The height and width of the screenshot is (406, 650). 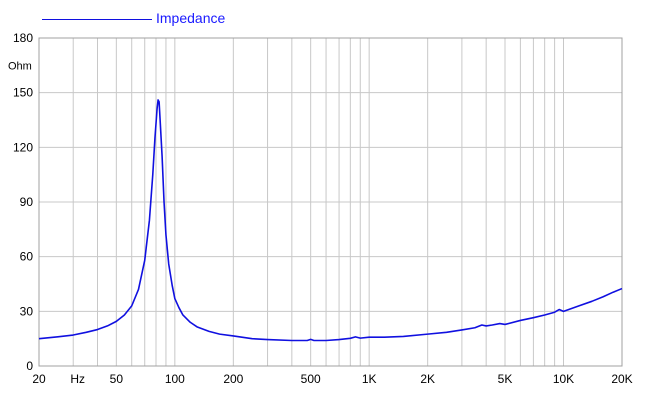 What do you see at coordinates (563, 379) in the screenshot?
I see `x-tick-label: 10K` at bounding box center [563, 379].